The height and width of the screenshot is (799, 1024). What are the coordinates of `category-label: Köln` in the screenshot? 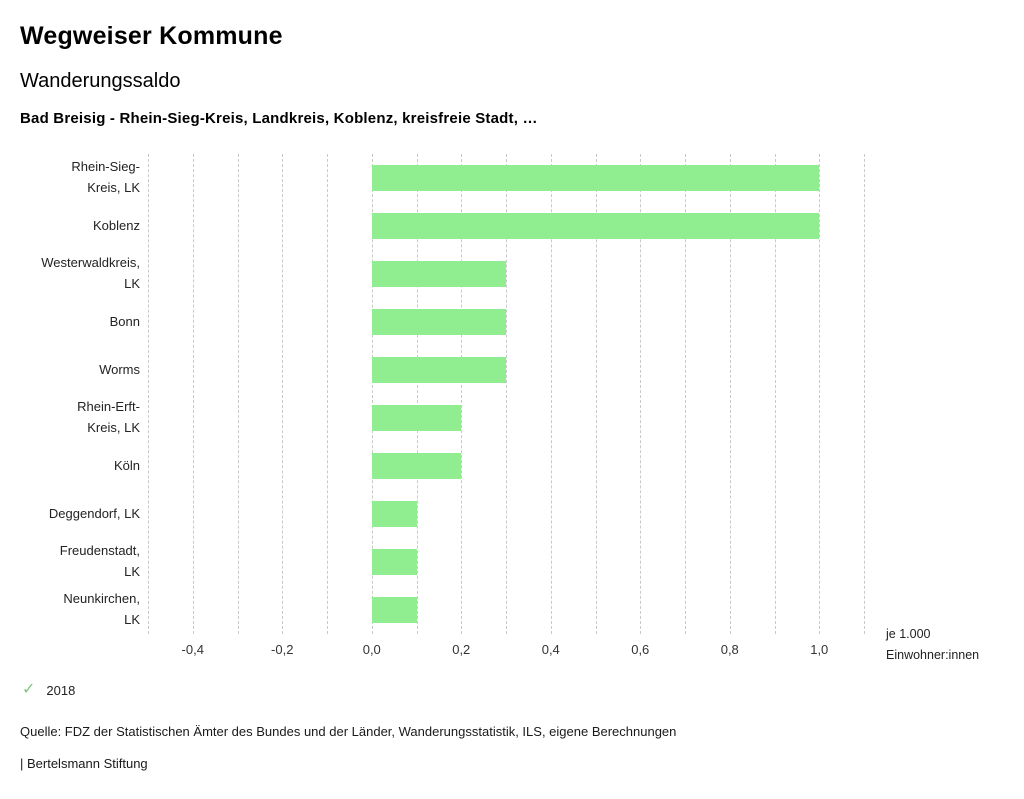 It's located at (126, 465).